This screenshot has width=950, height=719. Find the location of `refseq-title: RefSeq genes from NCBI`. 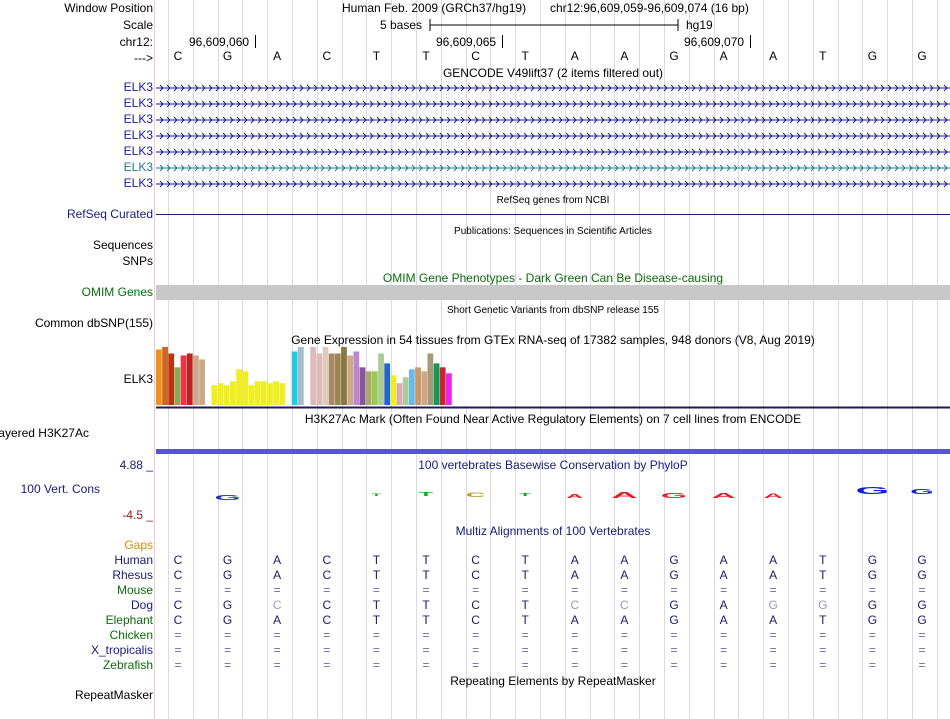

refseq-title: RefSeq genes from NCBI is located at coordinates (553, 200).